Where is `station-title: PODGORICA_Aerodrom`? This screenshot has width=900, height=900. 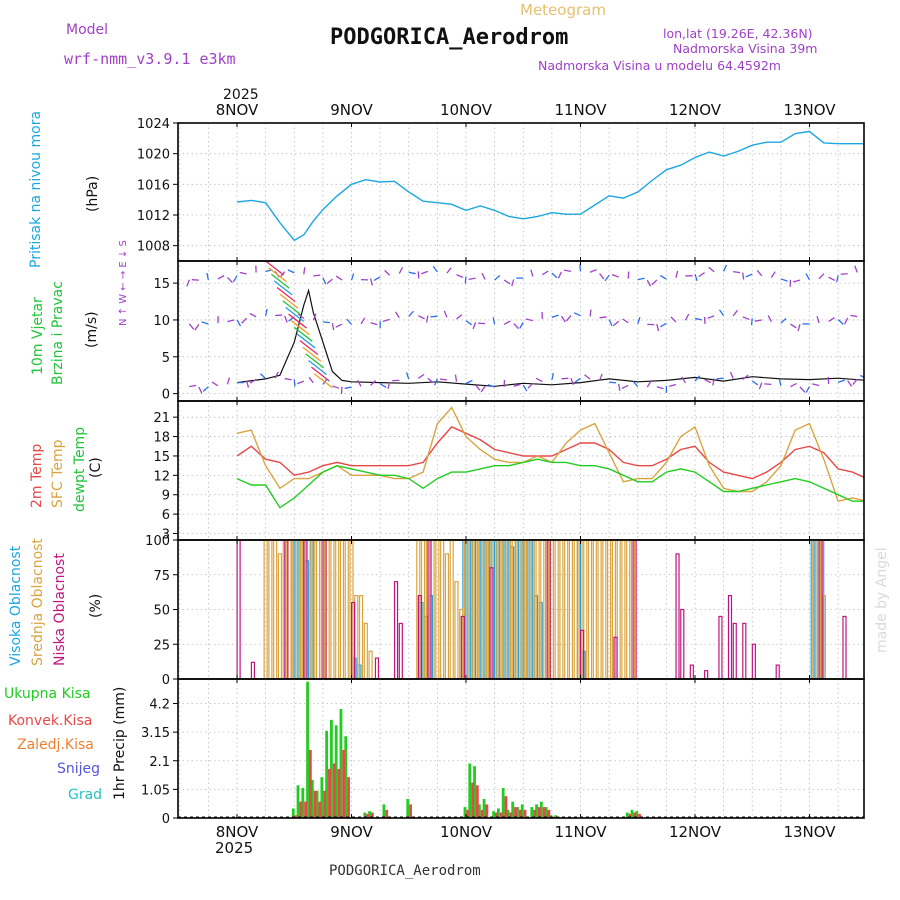
station-title: PODGORICA_Aerodrom is located at coordinates (449, 37).